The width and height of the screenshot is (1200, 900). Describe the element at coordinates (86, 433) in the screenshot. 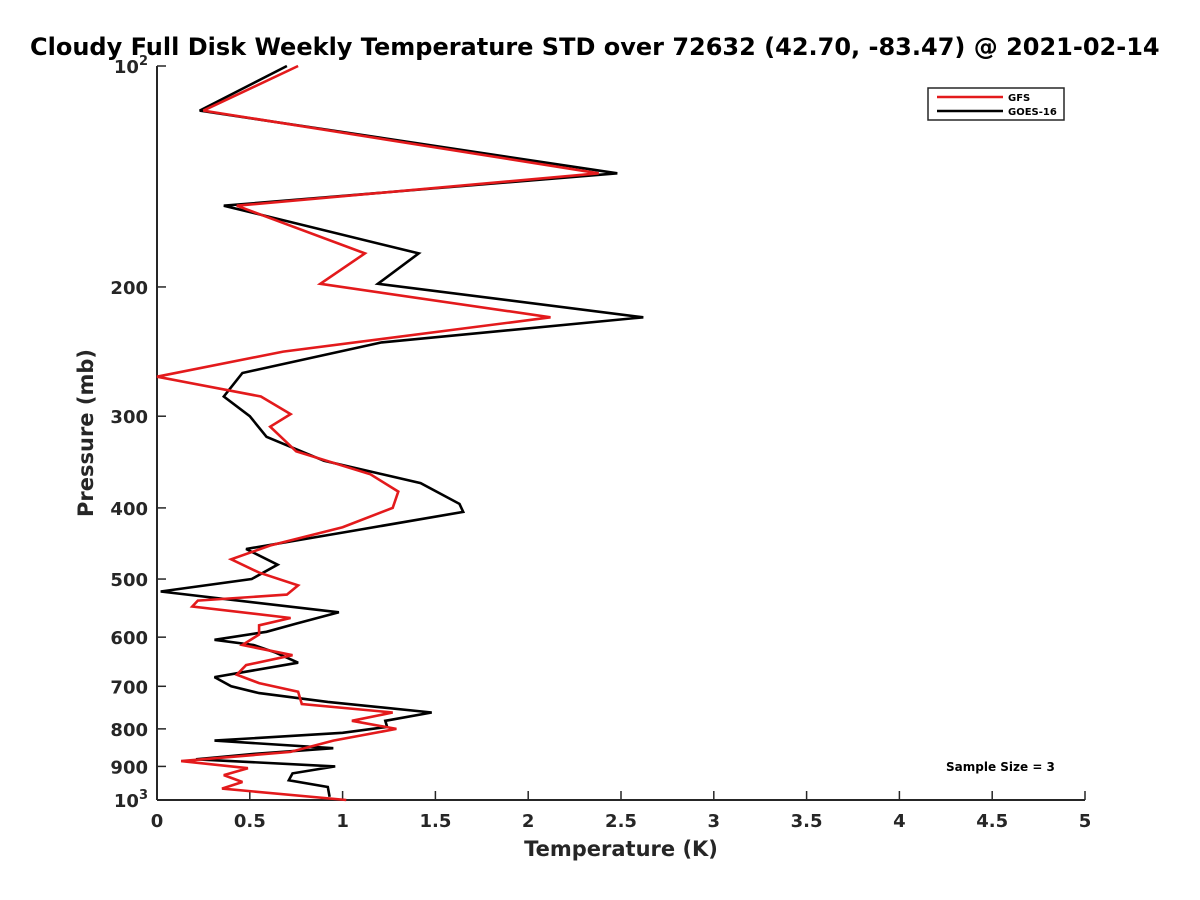

I see `y-axis-label: Pressure (mb)` at that location.